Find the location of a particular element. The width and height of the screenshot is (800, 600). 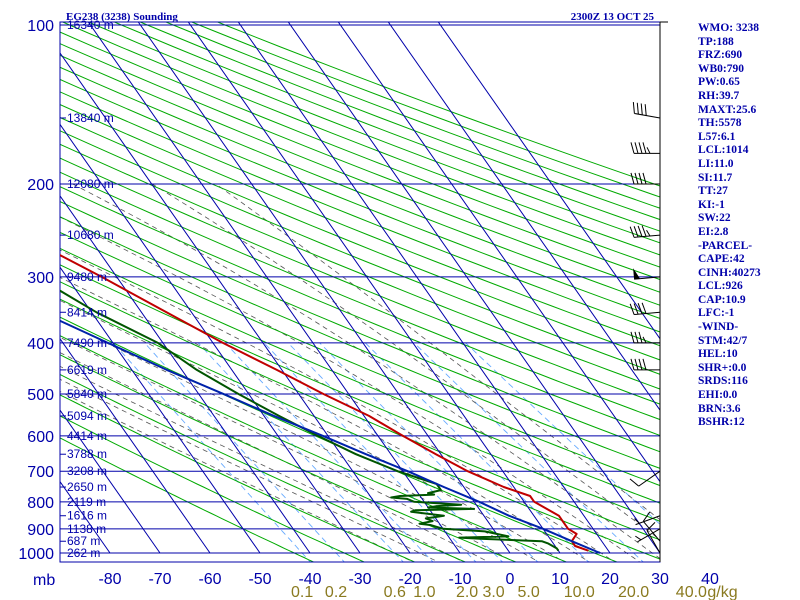

temperature-tick-label: 0 is located at coordinates (510, 579).